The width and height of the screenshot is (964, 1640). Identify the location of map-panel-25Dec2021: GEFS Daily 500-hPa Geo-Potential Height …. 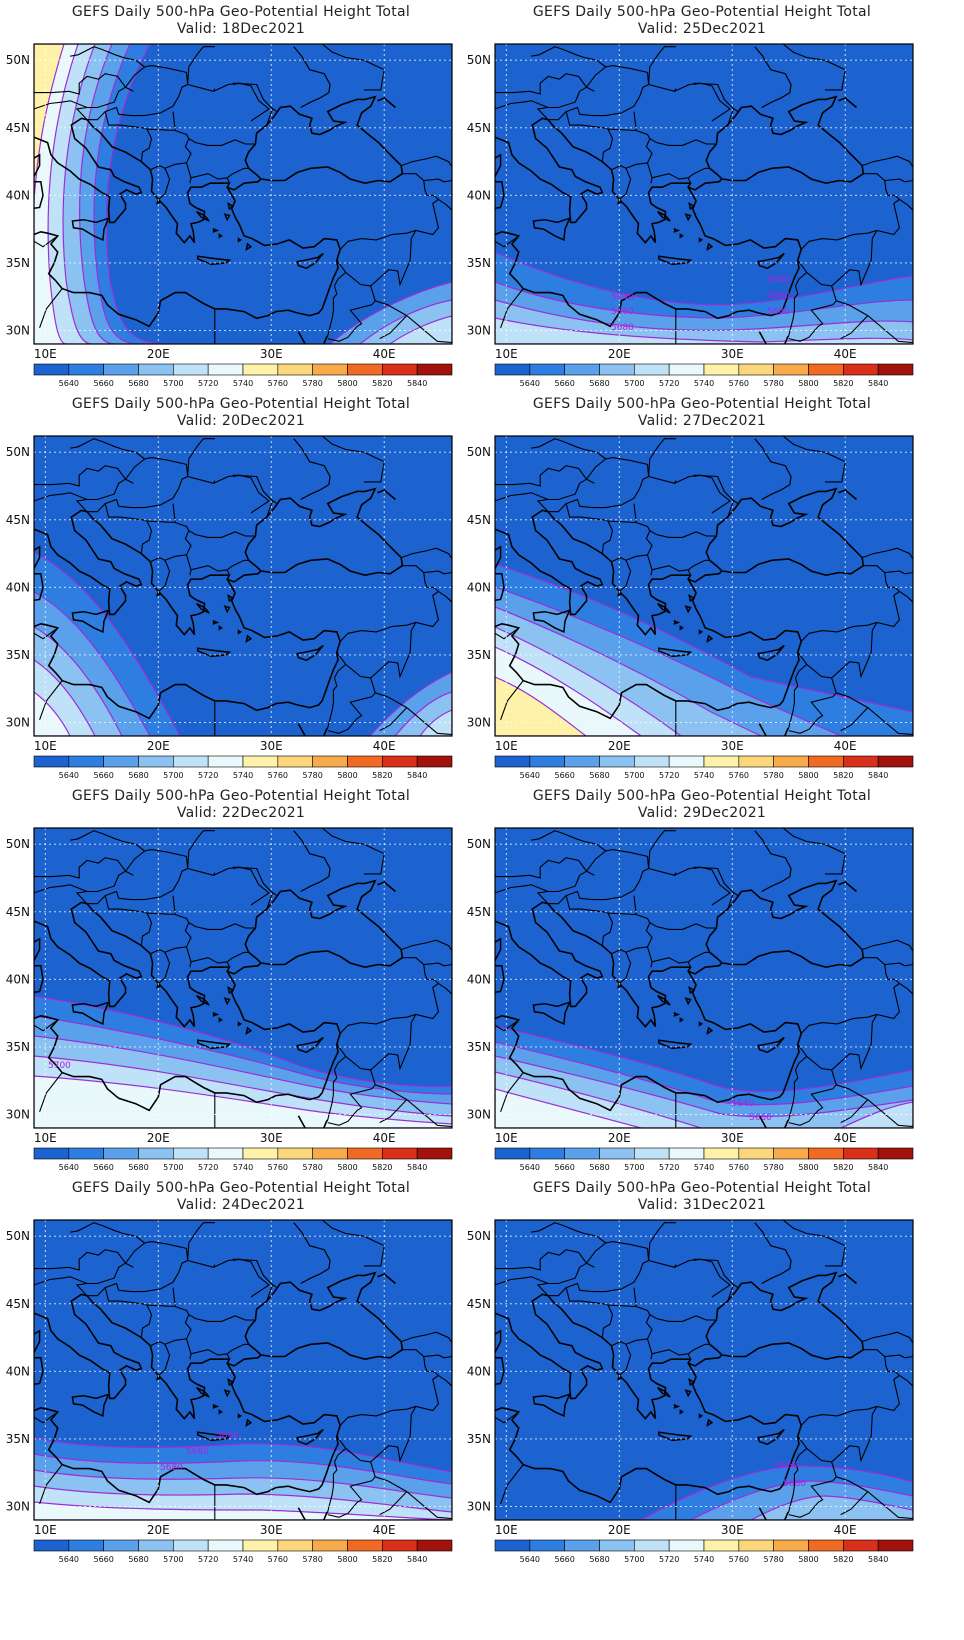
(702, 205).